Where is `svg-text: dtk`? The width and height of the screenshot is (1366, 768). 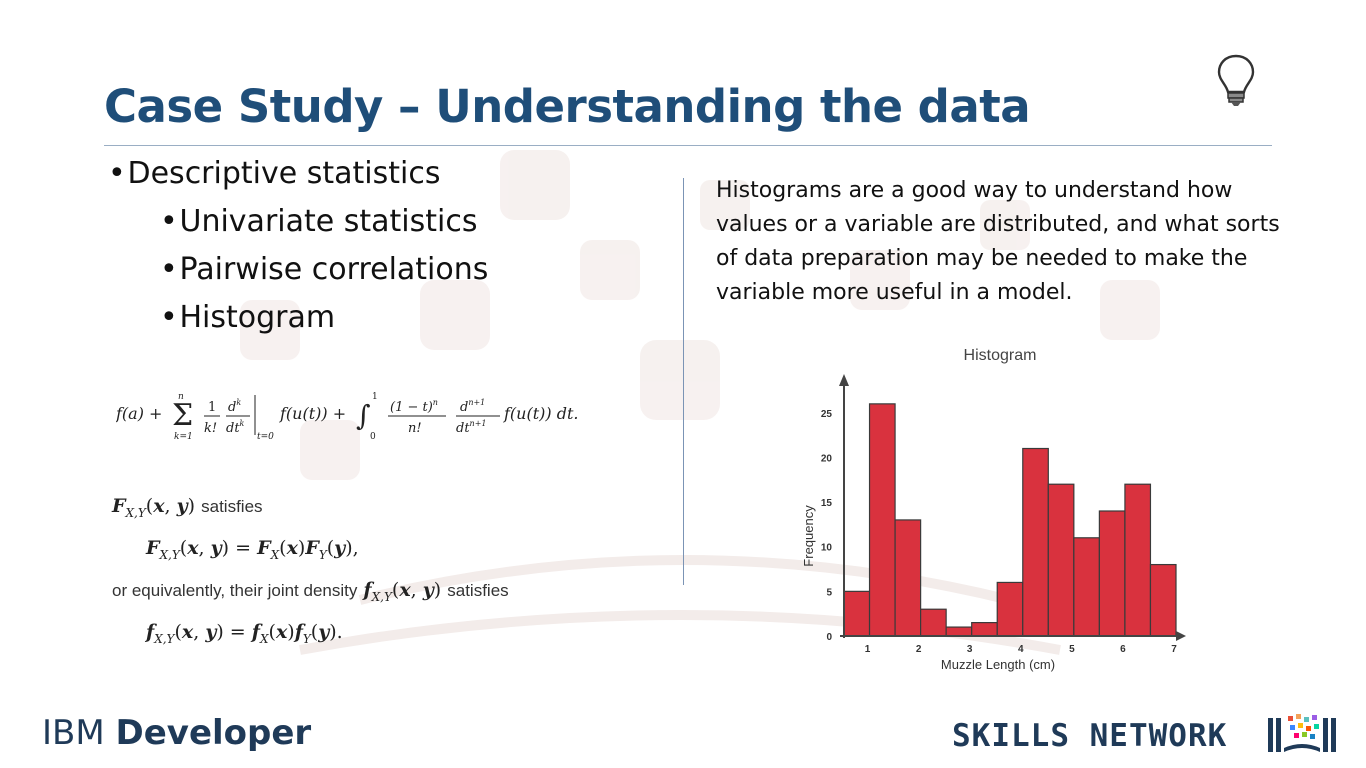
svg-text: dtk is located at coordinates (235, 427).